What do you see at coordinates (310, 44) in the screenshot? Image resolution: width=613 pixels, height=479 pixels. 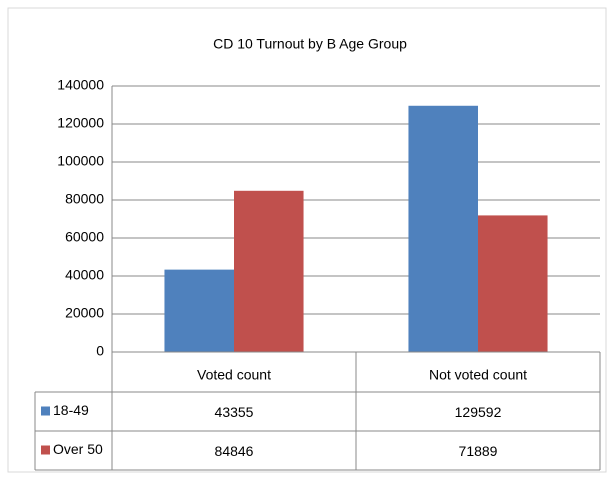 I see `chart-title: CD 10 Turnout by B Age Group` at bounding box center [310, 44].